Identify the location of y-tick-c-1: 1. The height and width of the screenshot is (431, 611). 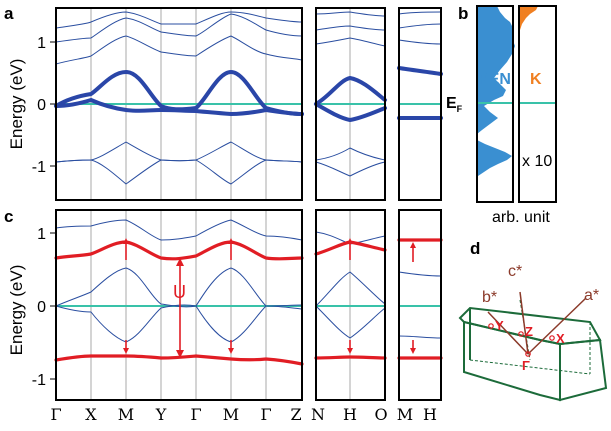
(41, 234).